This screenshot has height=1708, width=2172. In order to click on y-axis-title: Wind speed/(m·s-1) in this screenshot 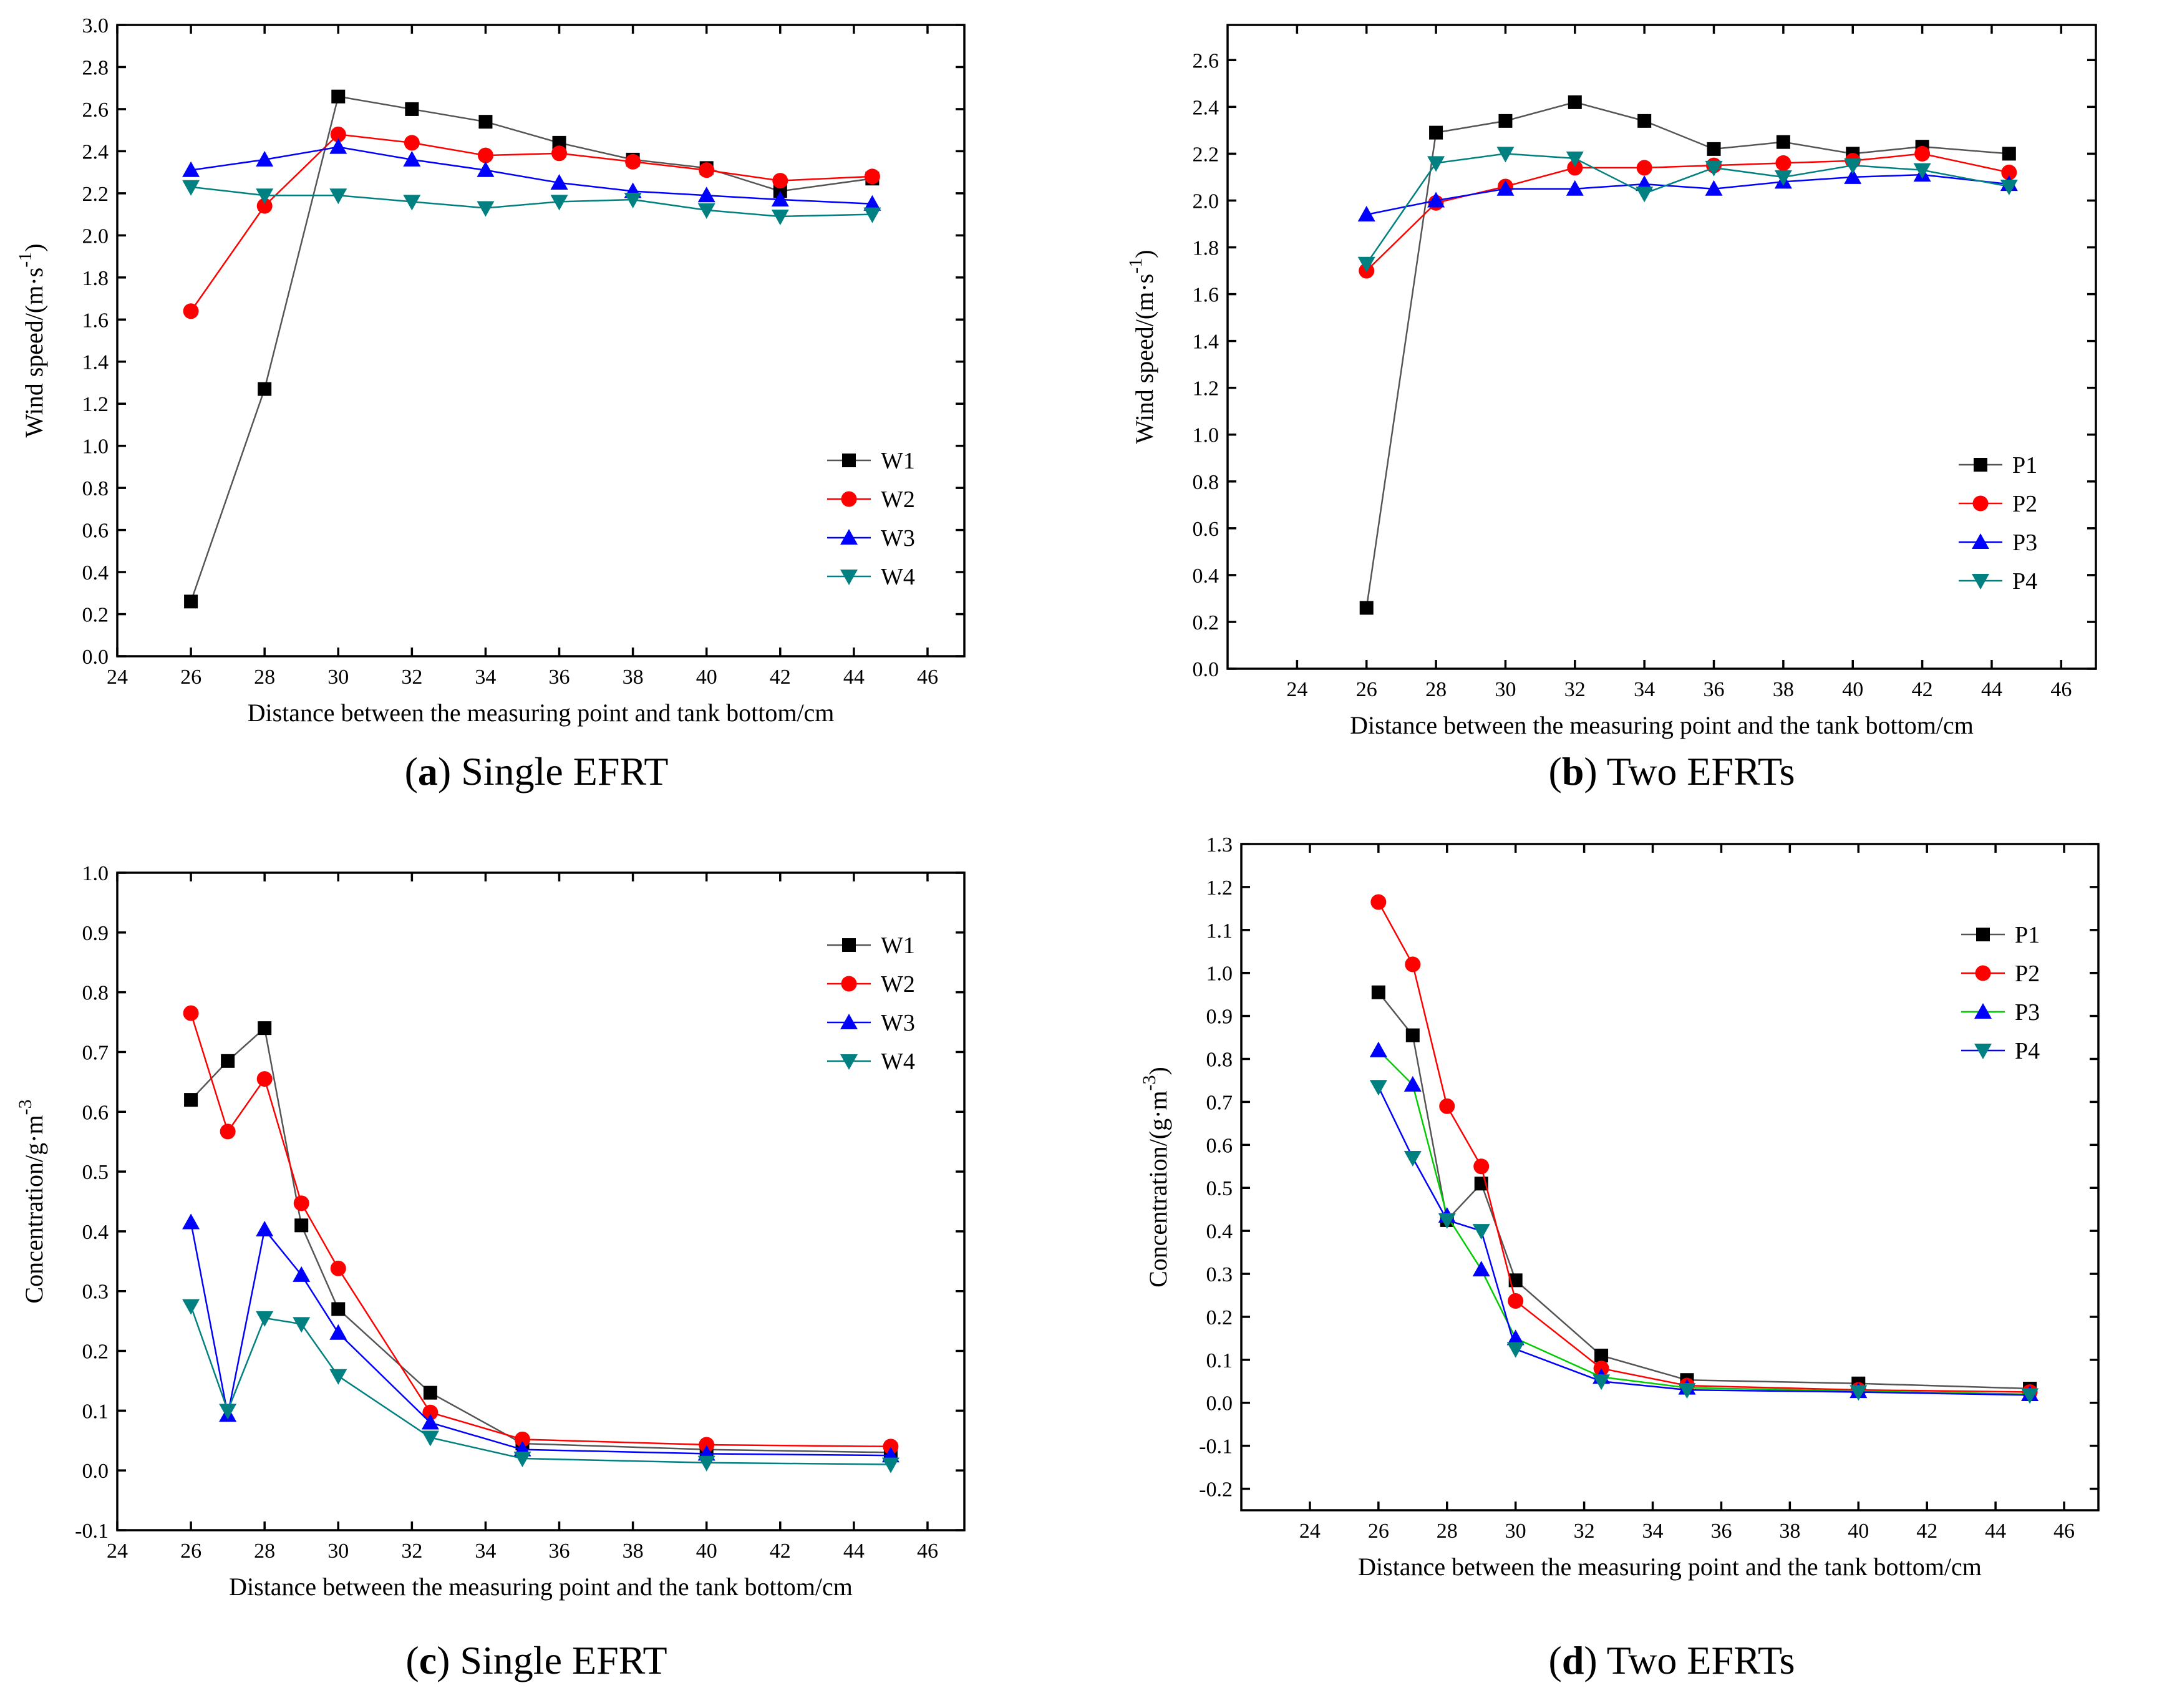, I will do `click(1141, 347)`.